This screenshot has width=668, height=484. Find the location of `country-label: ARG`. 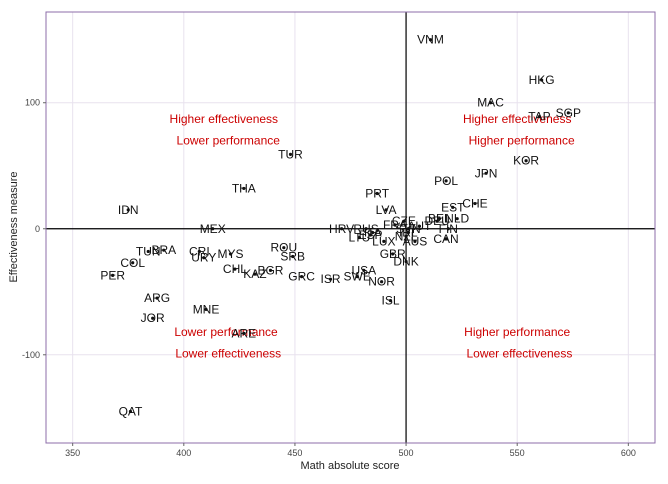

country-label: ARG is located at coordinates (157, 298).